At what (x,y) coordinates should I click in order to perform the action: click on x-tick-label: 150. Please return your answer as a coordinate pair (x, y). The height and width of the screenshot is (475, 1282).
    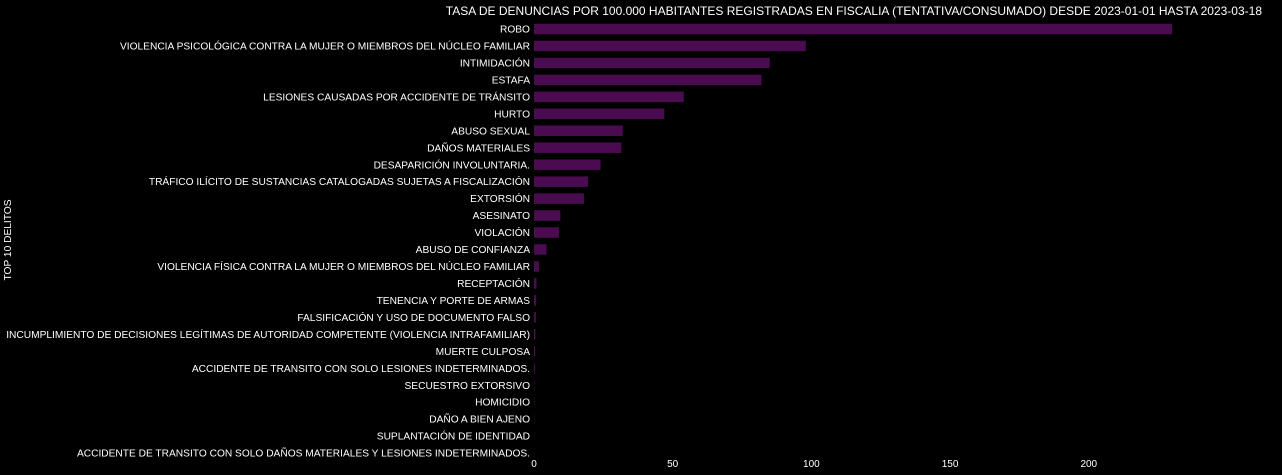
    Looking at the image, I should click on (950, 464).